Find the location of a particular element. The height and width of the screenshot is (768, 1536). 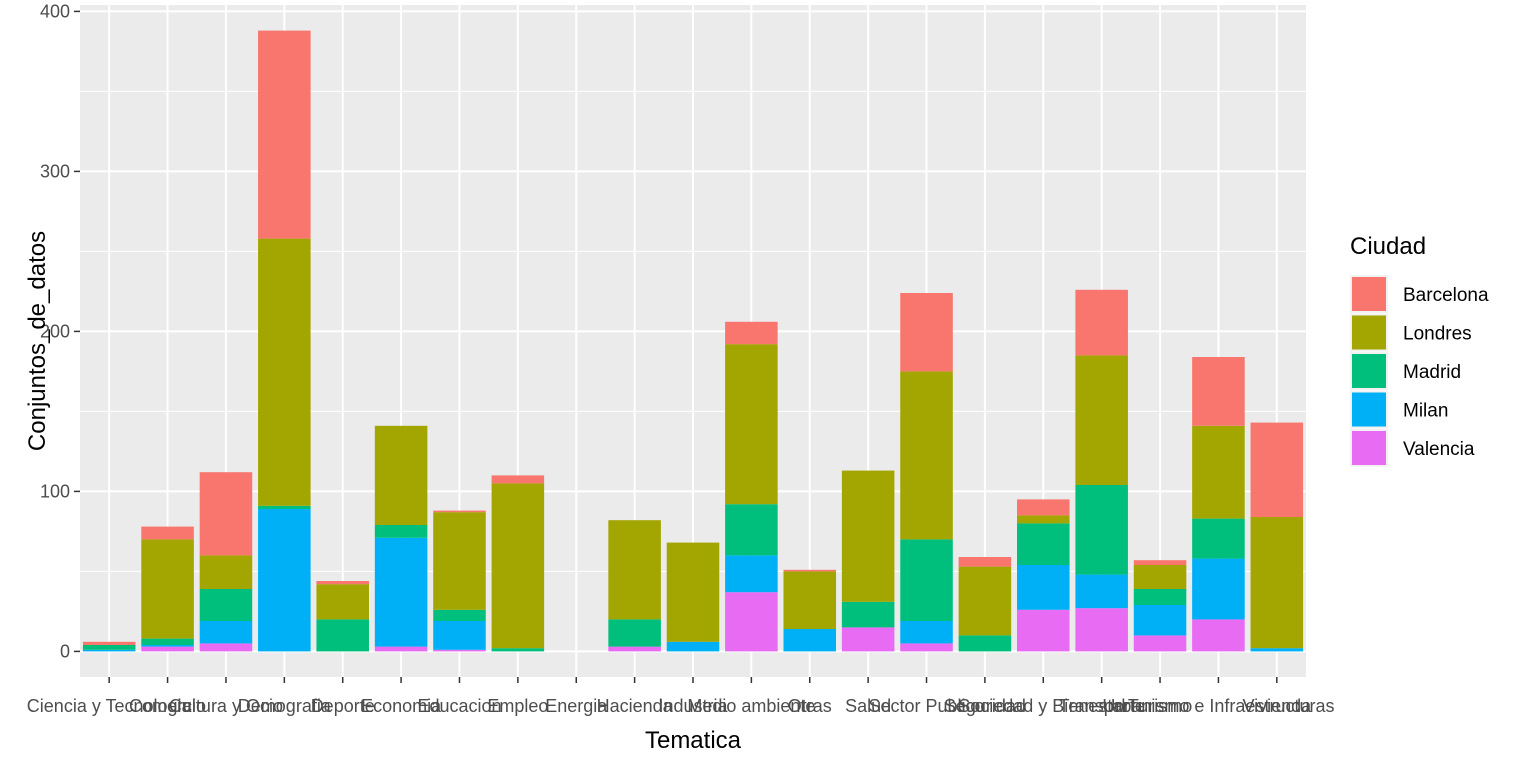

legend-label: Milan is located at coordinates (1425, 411).